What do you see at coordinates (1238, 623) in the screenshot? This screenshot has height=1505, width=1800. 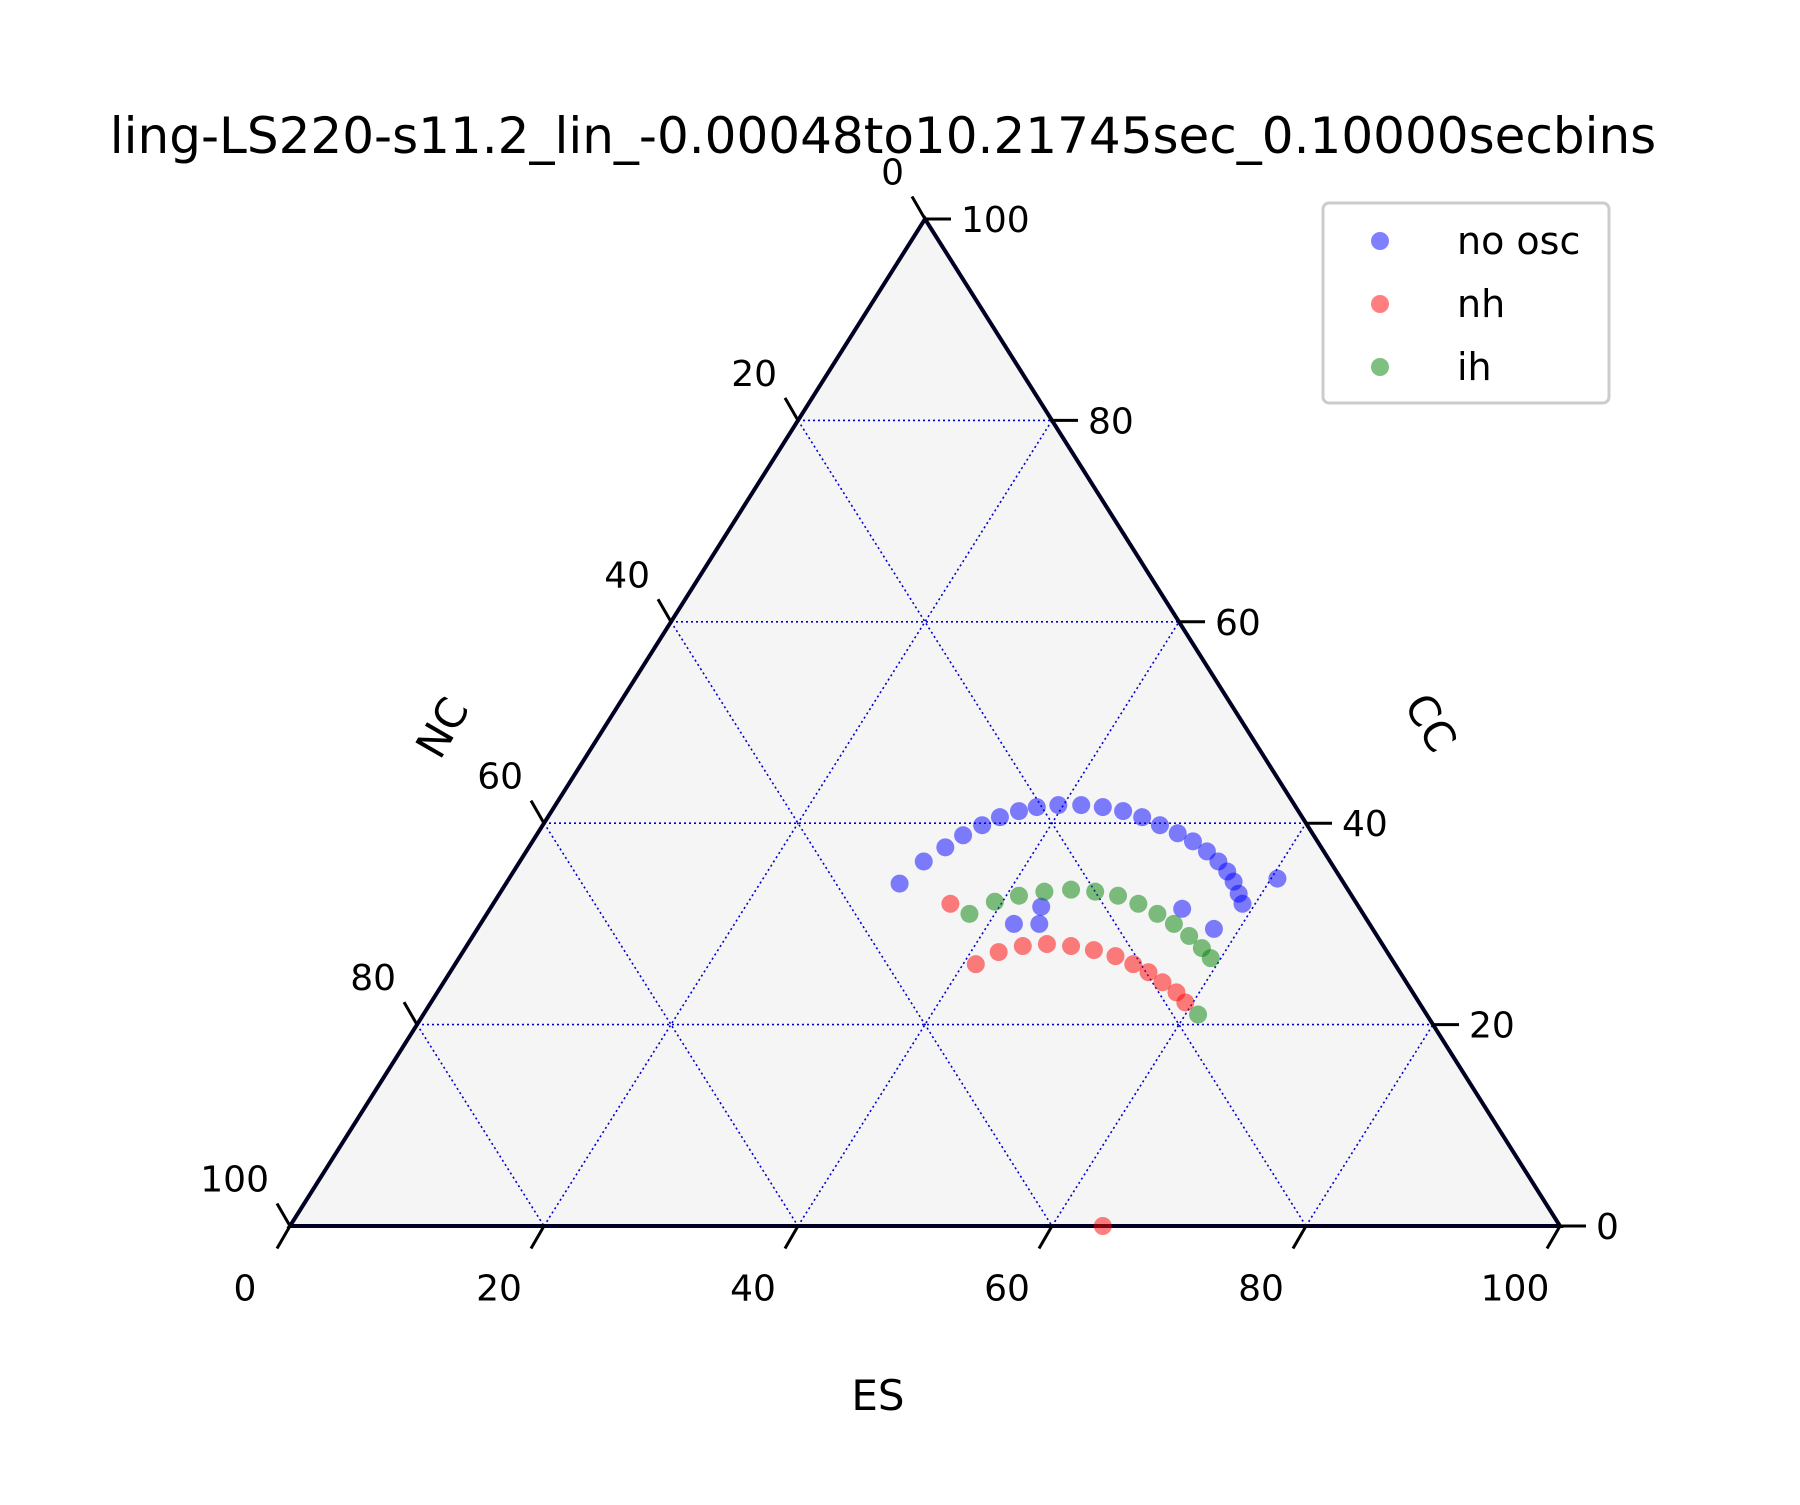 I see `tick-label-cc: 60` at bounding box center [1238, 623].